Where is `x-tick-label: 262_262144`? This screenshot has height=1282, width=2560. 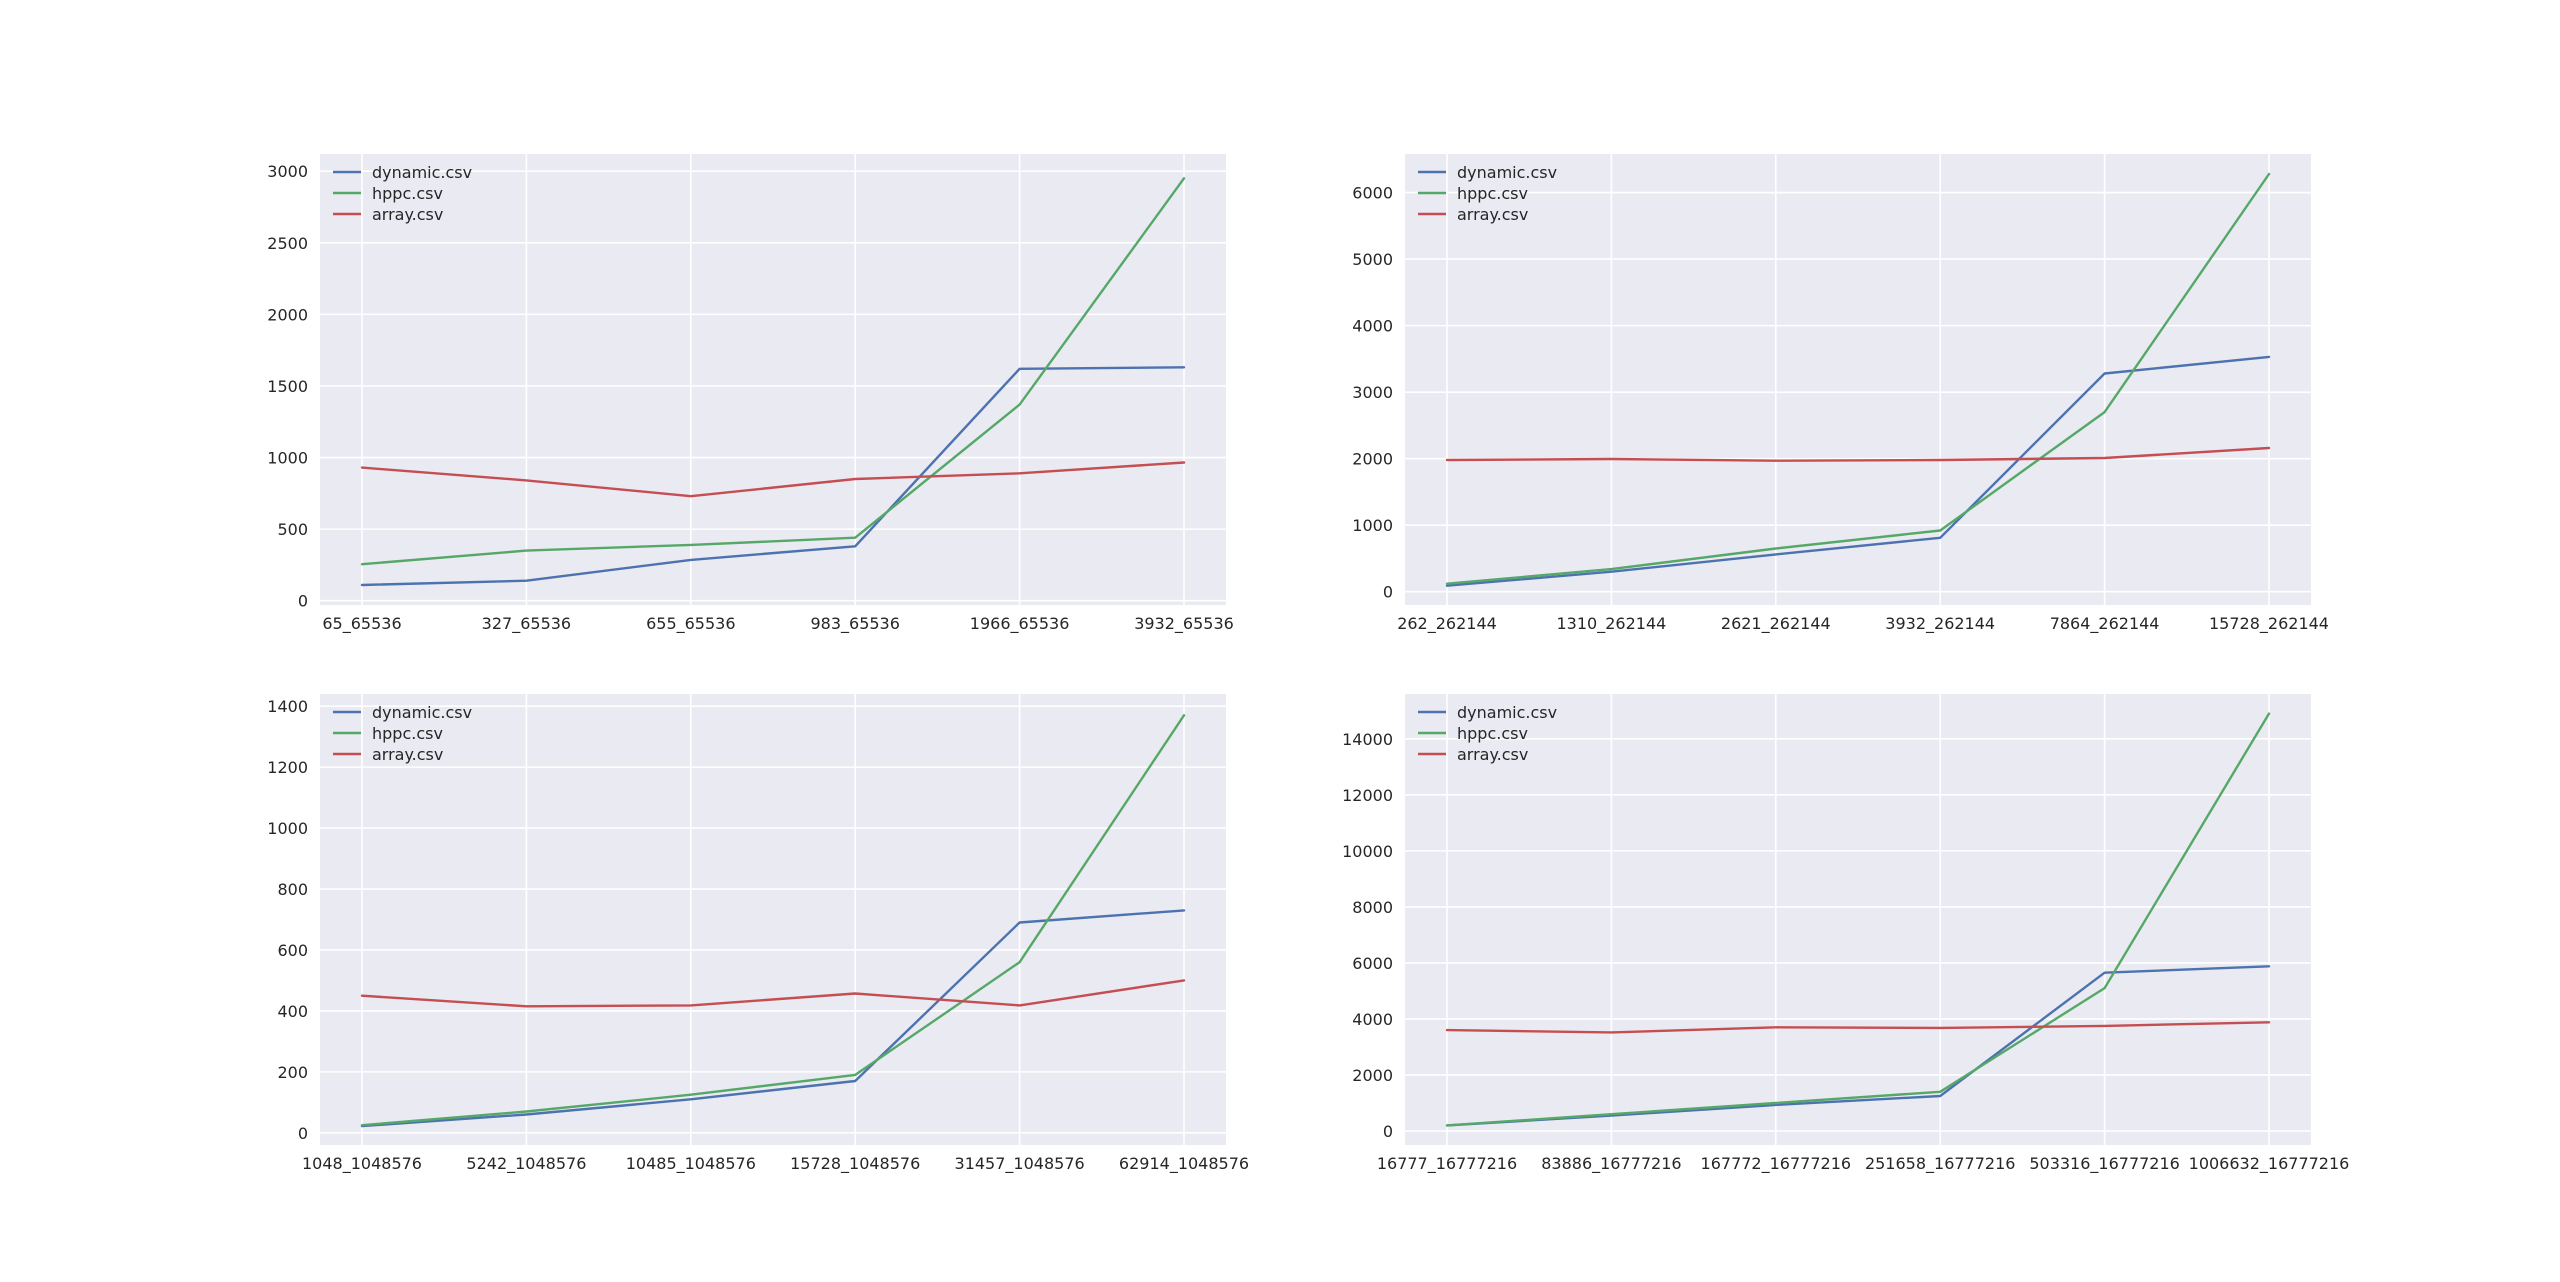 x-tick-label: 262_262144 is located at coordinates (1447, 624).